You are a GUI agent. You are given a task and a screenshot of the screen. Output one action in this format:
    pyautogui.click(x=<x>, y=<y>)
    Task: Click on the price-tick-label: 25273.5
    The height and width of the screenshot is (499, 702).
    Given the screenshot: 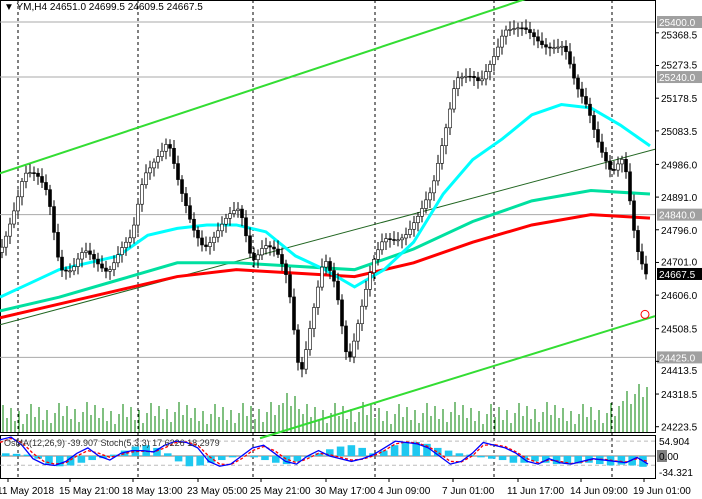 What is the action you would take?
    pyautogui.click(x=679, y=66)
    